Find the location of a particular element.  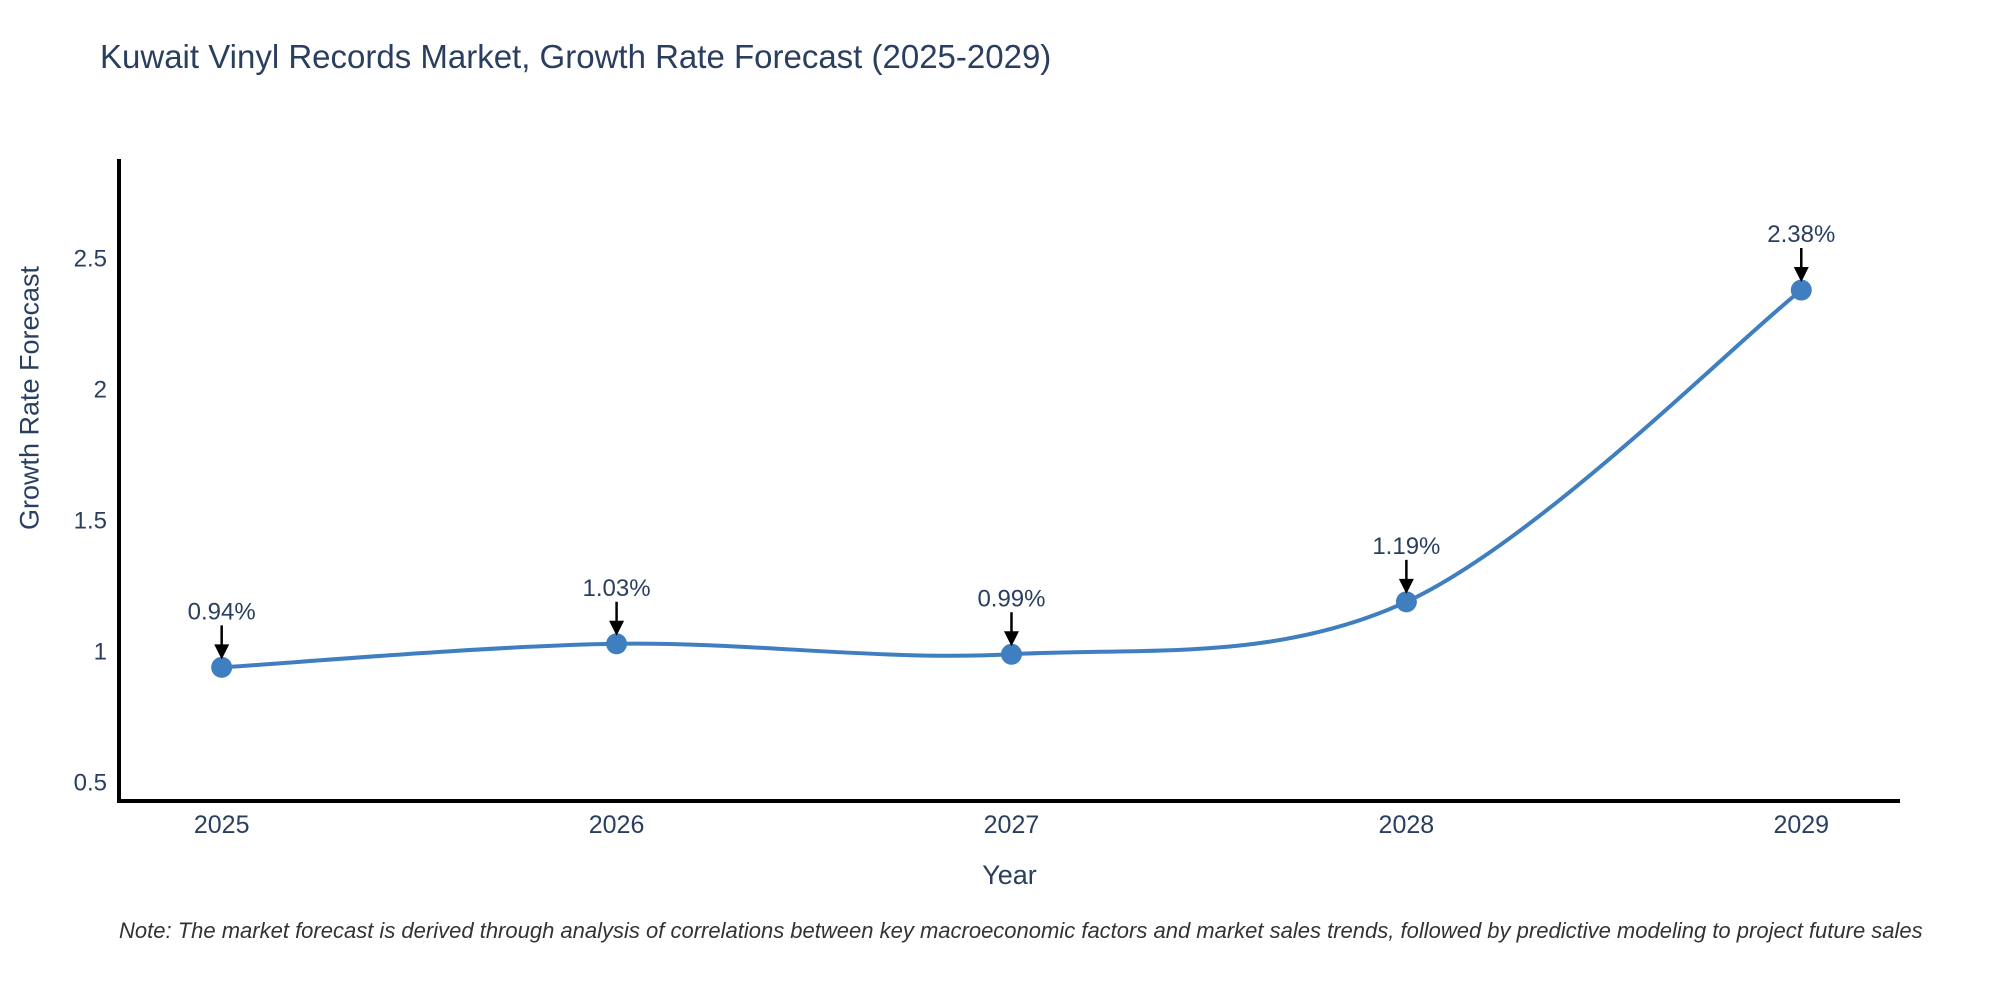

y-tick-label-2: 2 is located at coordinates (100, 390).